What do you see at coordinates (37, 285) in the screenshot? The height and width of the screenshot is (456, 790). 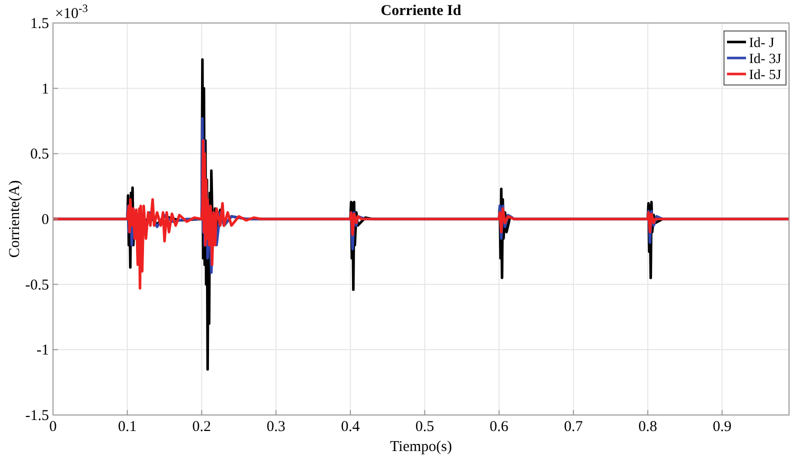 I see `y-tick-label: -0.5` at bounding box center [37, 285].